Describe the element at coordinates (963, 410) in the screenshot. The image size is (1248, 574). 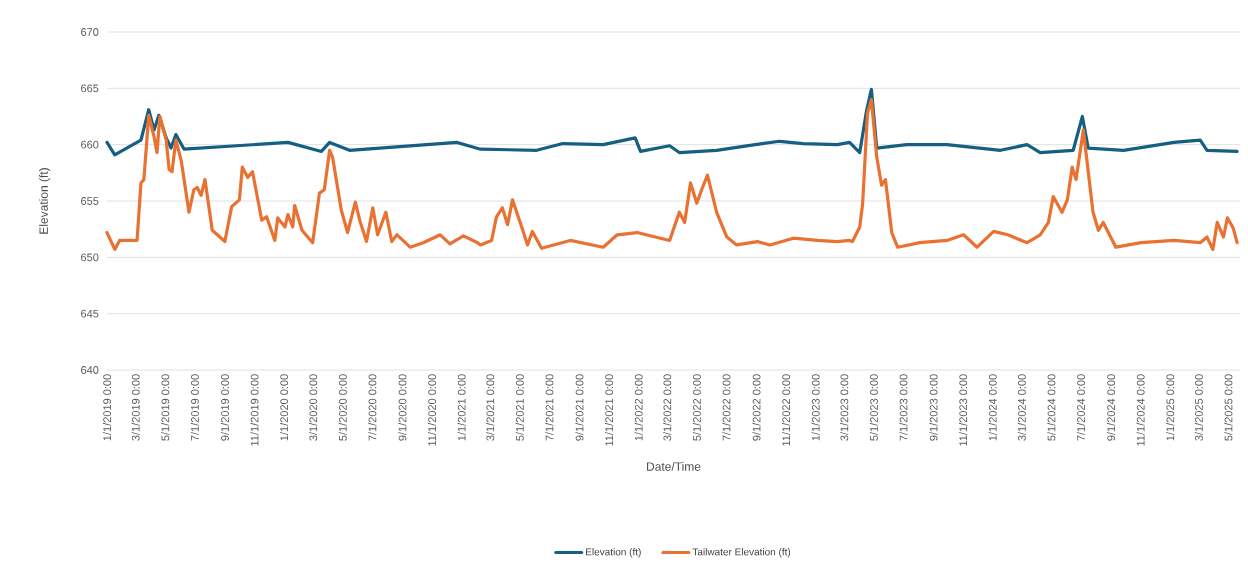
I see `x-tick-label: 11/1/2023 0:00` at that location.